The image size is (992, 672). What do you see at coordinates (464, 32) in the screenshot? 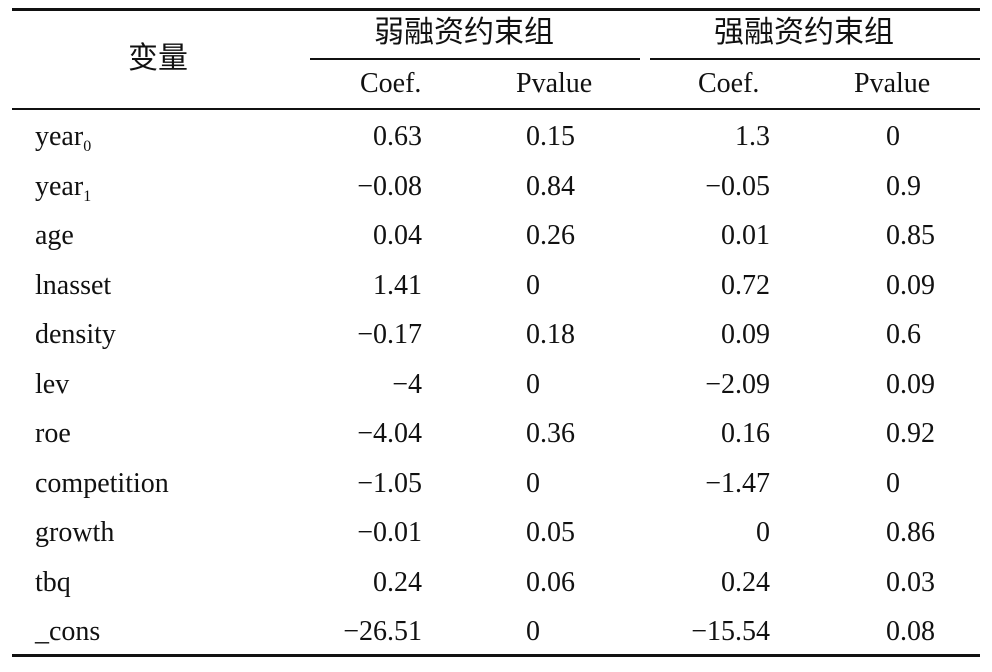
I see `header-weak-financing-group: 弱融资约束组` at bounding box center [464, 32].